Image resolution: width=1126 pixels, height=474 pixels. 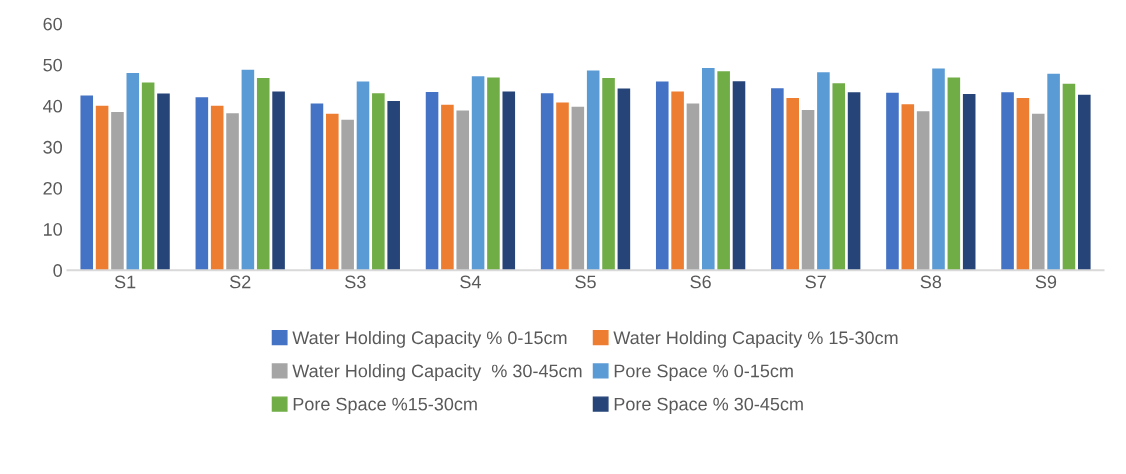 What do you see at coordinates (57, 270) in the screenshot?
I see `y-tick-label: 0` at bounding box center [57, 270].